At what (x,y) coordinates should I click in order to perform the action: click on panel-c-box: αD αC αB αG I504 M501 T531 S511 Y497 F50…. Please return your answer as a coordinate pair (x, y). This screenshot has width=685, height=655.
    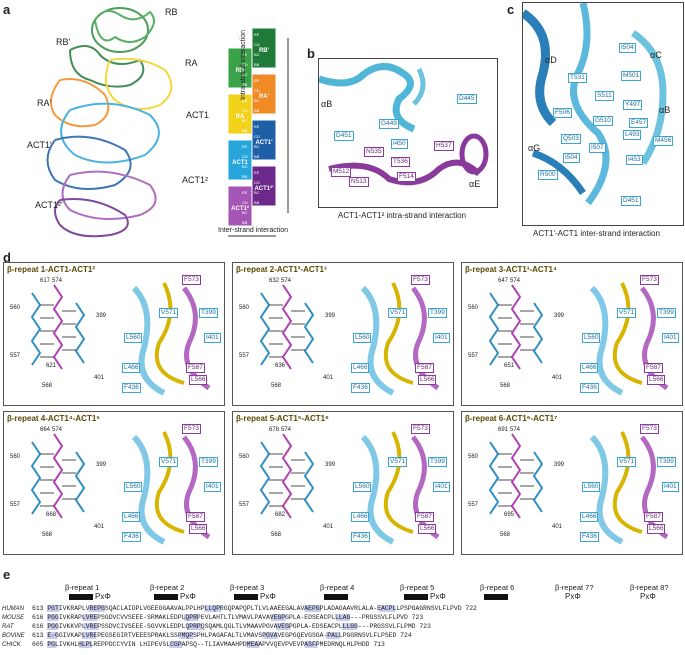
    Looking at the image, I should click on (603, 114).